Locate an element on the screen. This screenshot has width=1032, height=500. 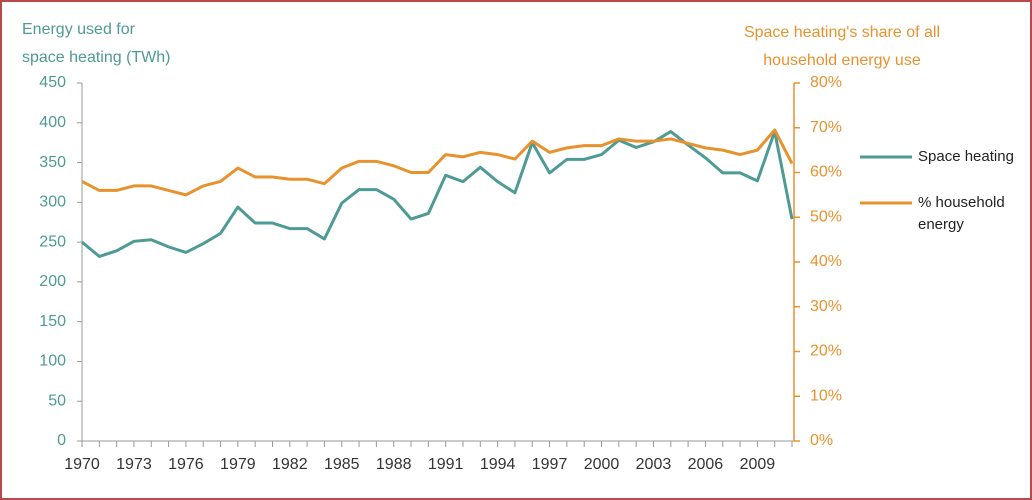
x-tick-label: 2006 is located at coordinates (706, 464).